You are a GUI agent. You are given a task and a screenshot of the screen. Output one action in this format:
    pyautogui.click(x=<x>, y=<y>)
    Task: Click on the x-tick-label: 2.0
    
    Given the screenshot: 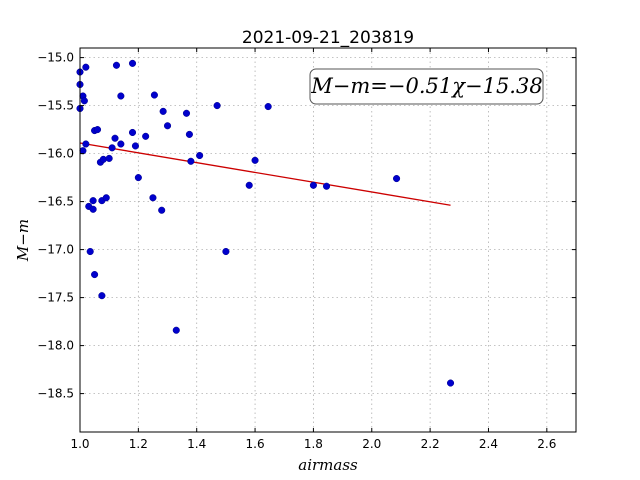 What is the action you would take?
    pyautogui.click(x=371, y=444)
    